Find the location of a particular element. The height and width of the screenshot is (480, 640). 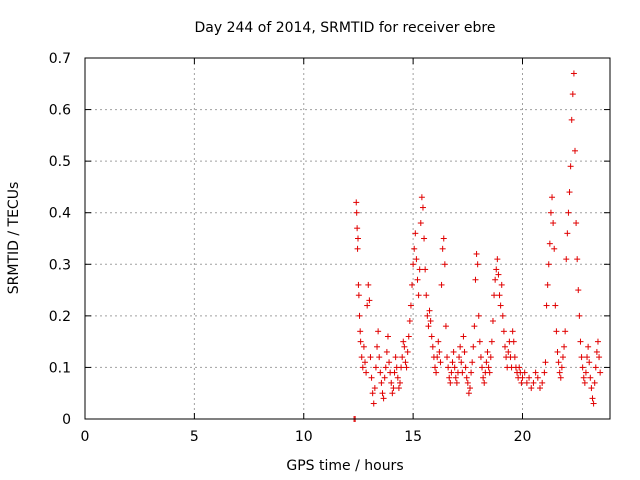

x-tick-label: 20 is located at coordinates (523, 437).